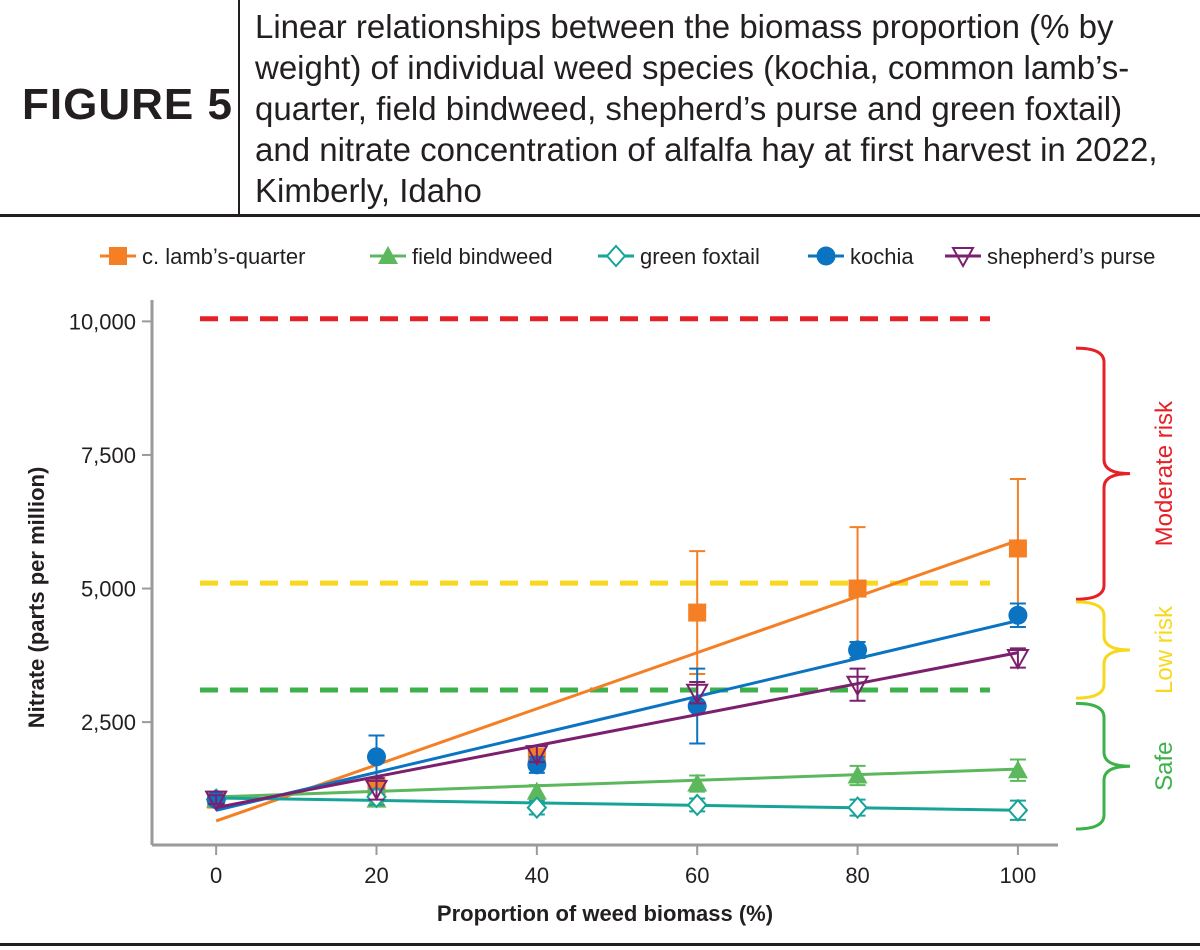  Describe the element at coordinates (537, 875) in the screenshot. I see `x-tick-label: 40` at that location.